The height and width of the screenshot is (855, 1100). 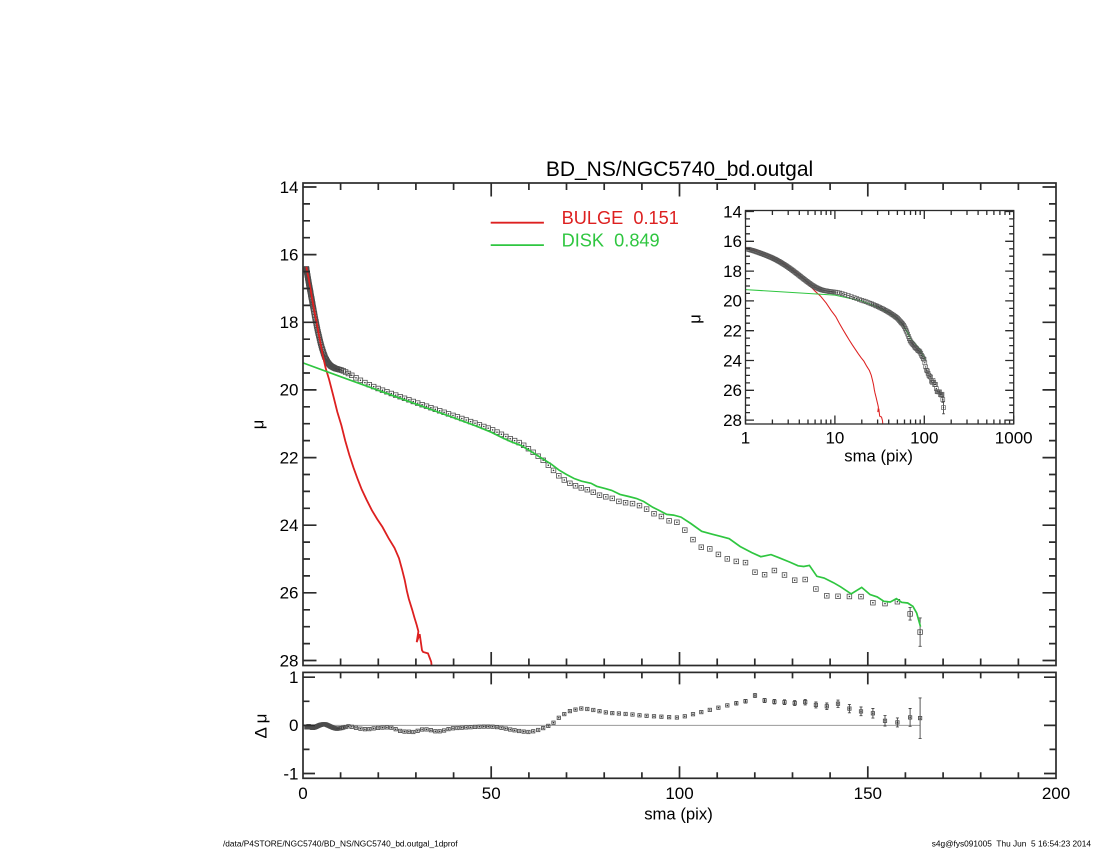 I want to click on svg-text: 10, so click(x=834, y=438).